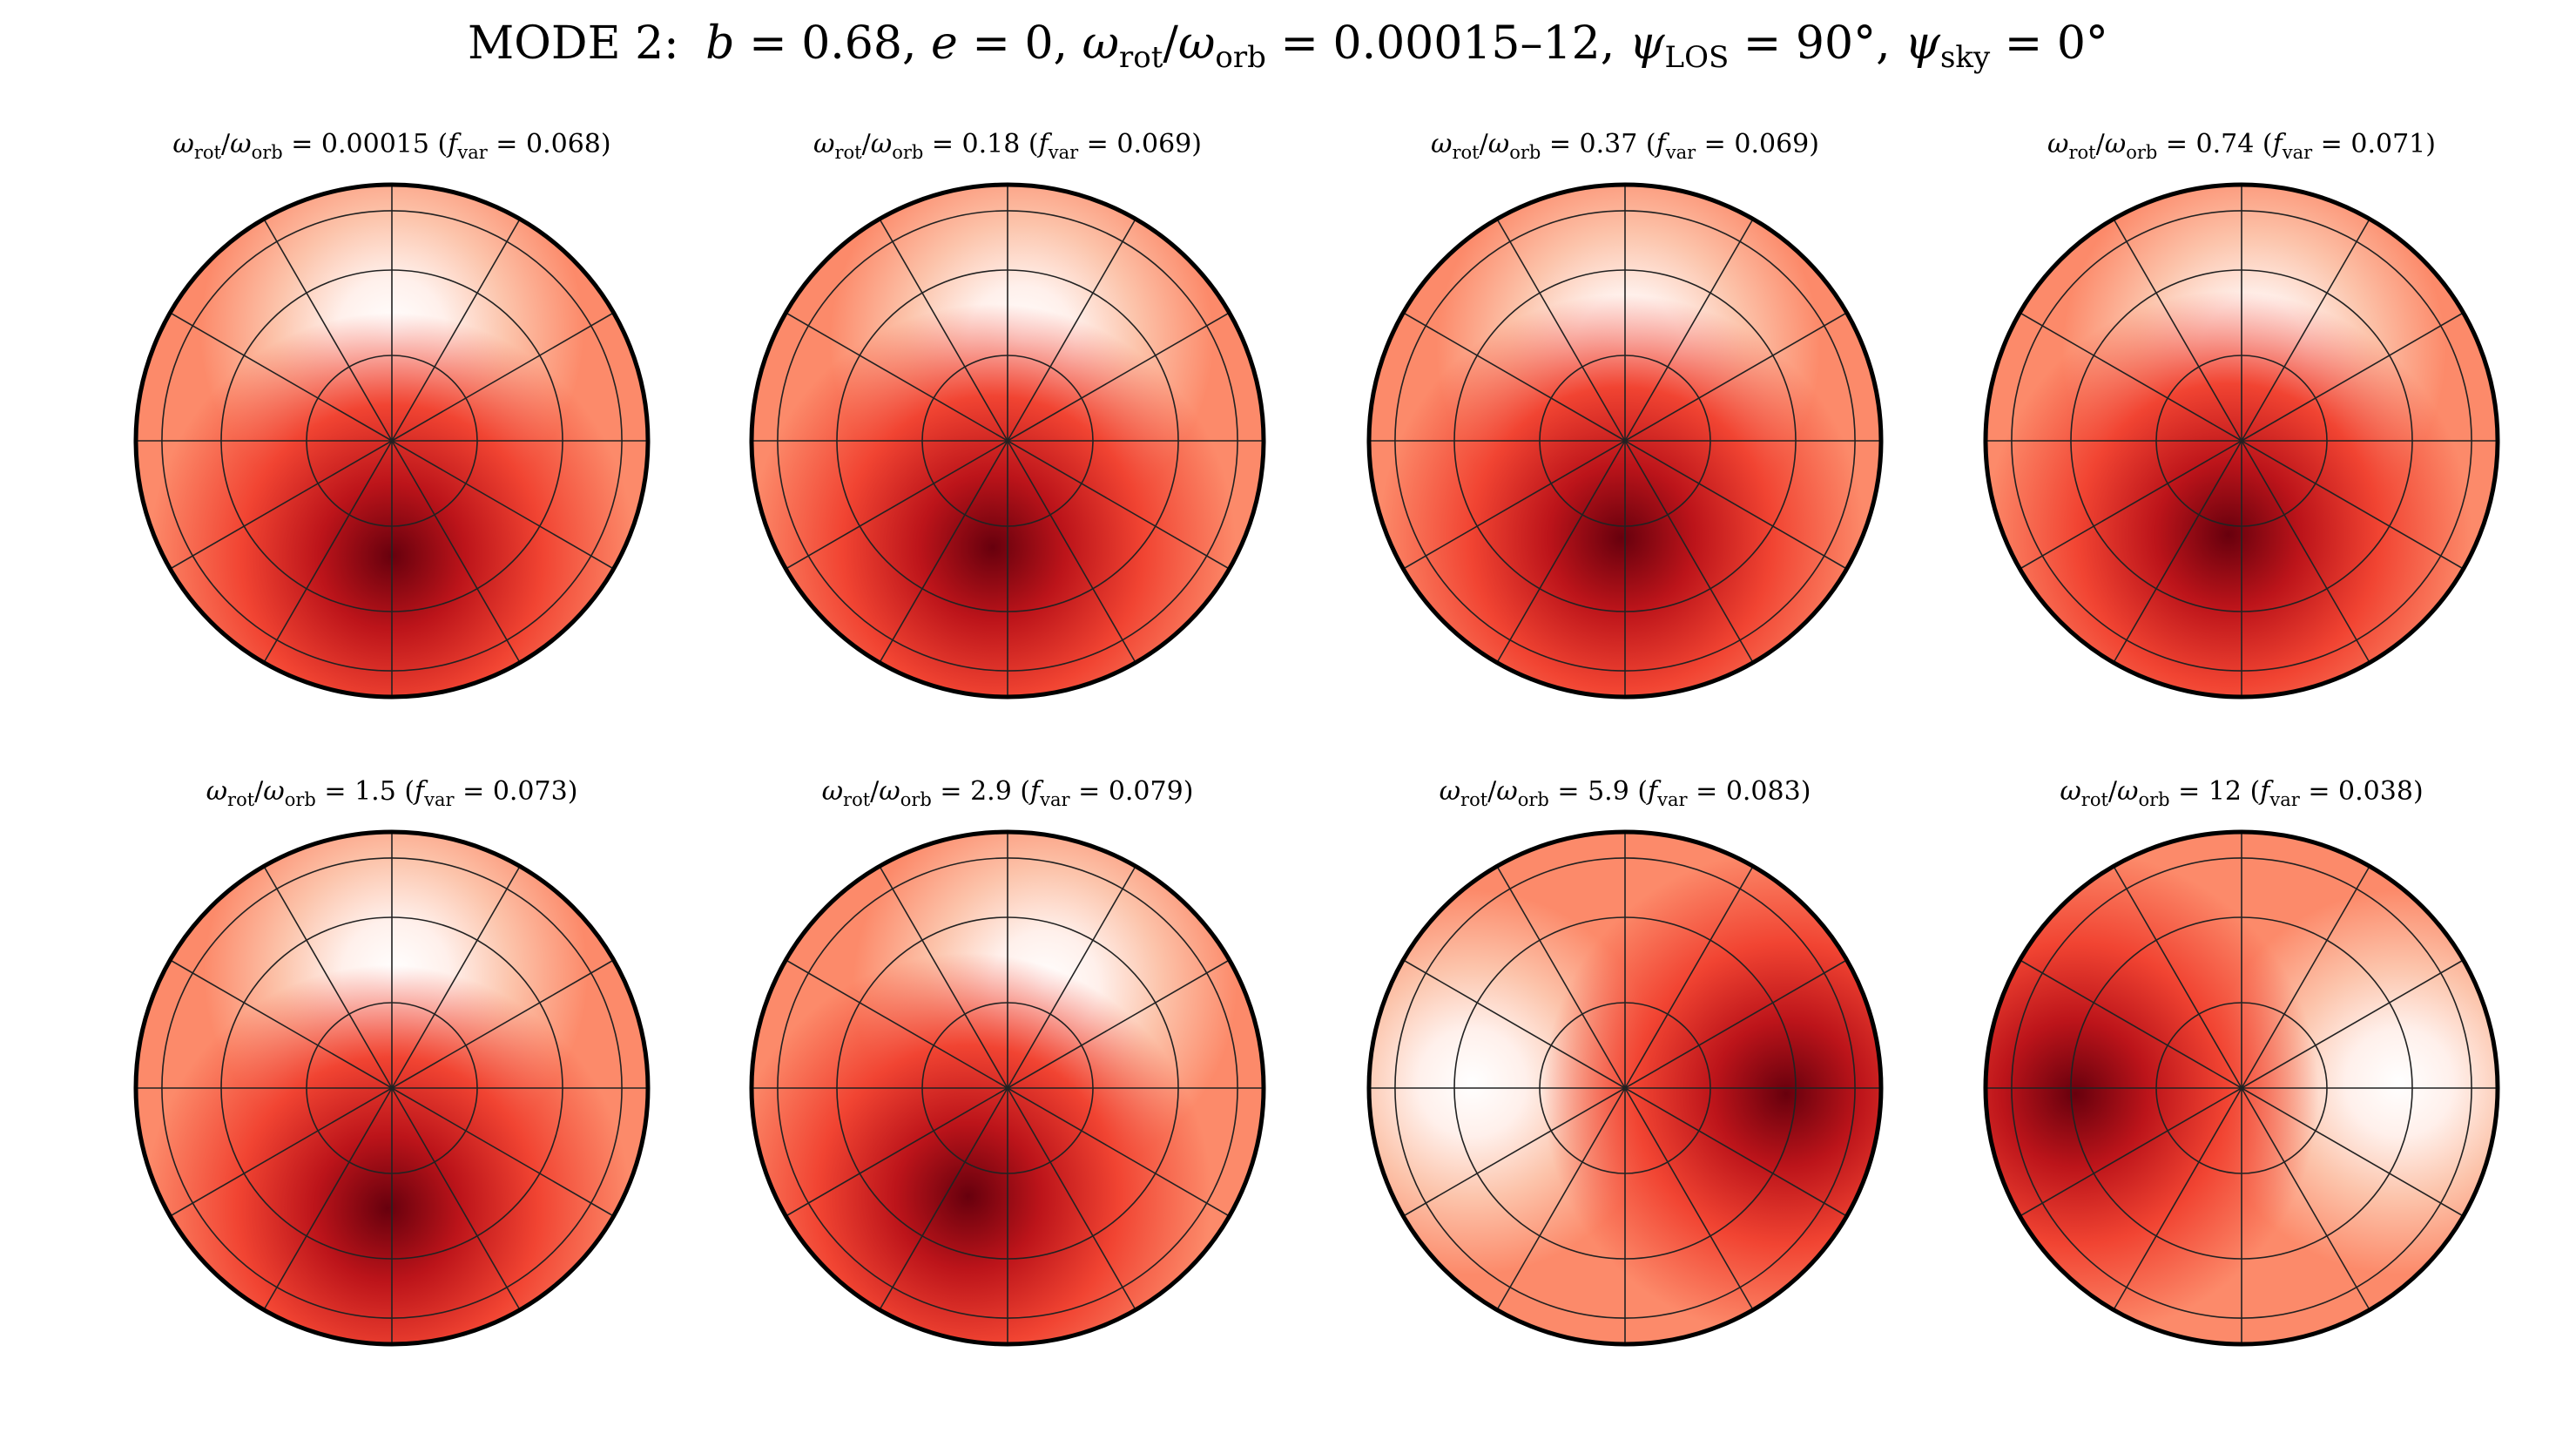 The height and width of the screenshot is (1440, 2576). Describe the element at coordinates (1008, 793) in the screenshot. I see `panel-title: ωrot/ωorb = 2.9 (fvar = 0.079)` at that location.